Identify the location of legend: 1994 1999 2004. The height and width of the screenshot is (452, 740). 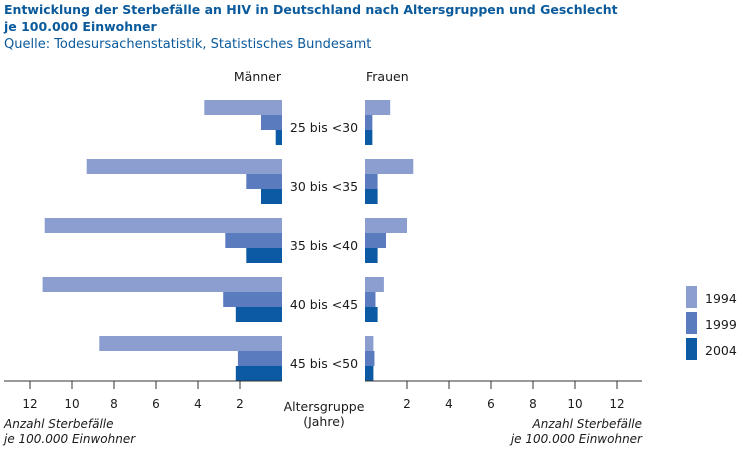
(711, 323).